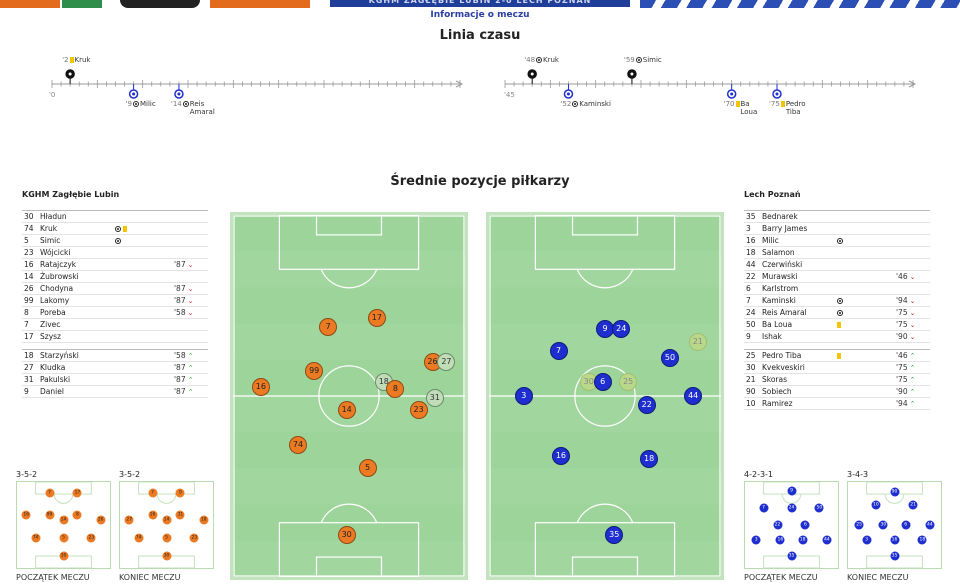  What do you see at coordinates (91, 538) in the screenshot?
I see `formation-player-marker: 23` at bounding box center [91, 538].